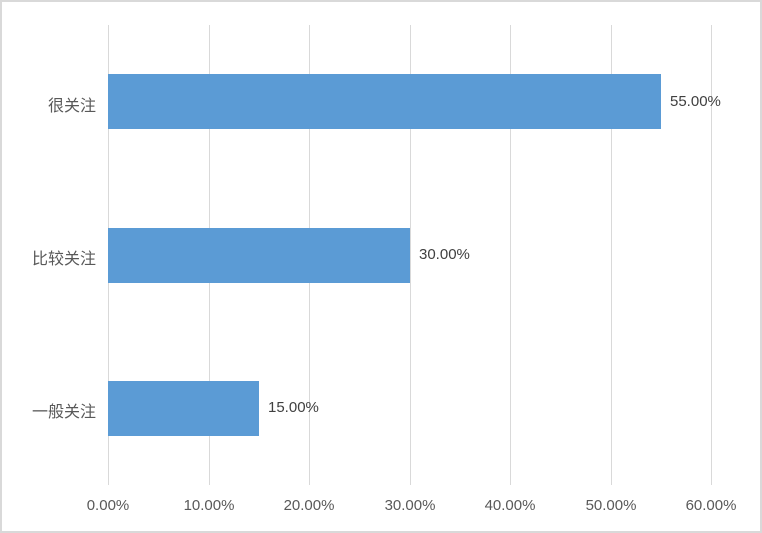 The width and height of the screenshot is (762, 533). I want to click on category-label: 比较关注, so click(63, 259).